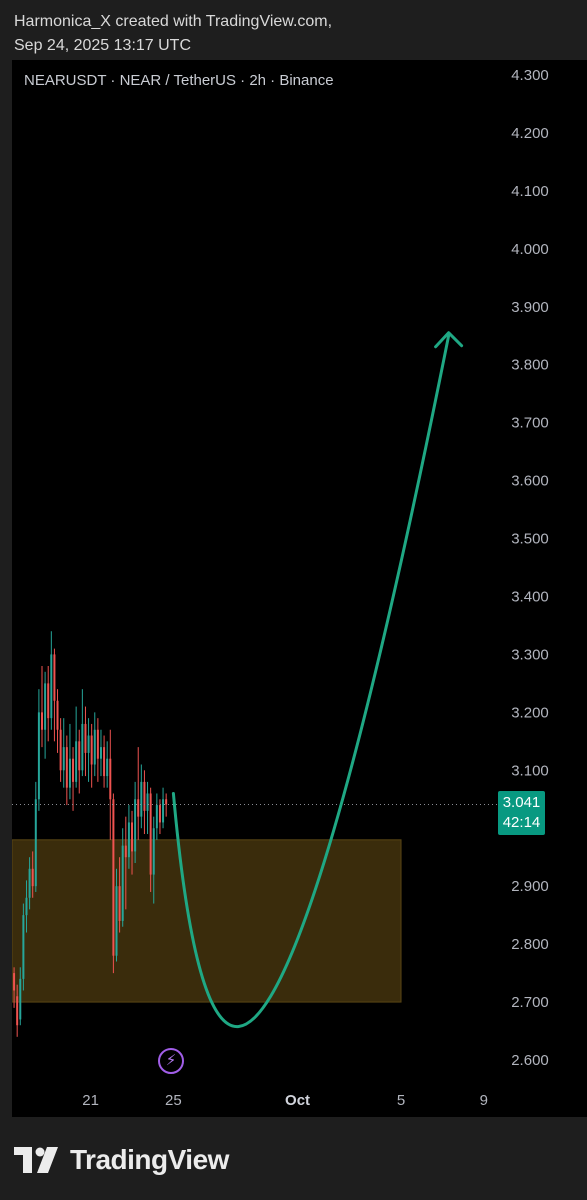 This screenshot has width=587, height=1200. Describe the element at coordinates (401, 1100) in the screenshot. I see `x-axis-label: 5` at that location.